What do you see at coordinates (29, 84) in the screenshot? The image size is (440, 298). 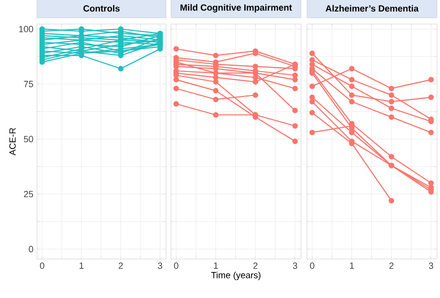 I see `y-tick-label: 75` at bounding box center [29, 84].